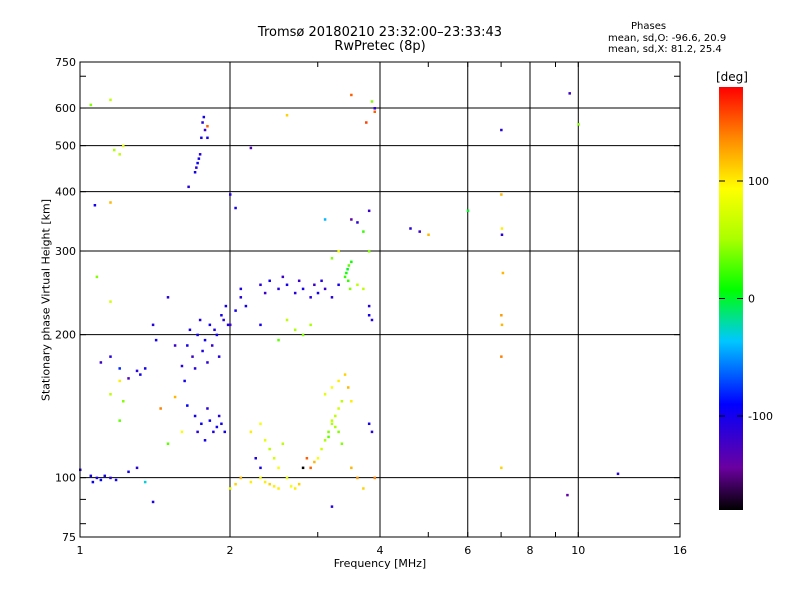 The width and height of the screenshot is (800, 600). I want to click on x-tick-label: 2, so click(230, 550).